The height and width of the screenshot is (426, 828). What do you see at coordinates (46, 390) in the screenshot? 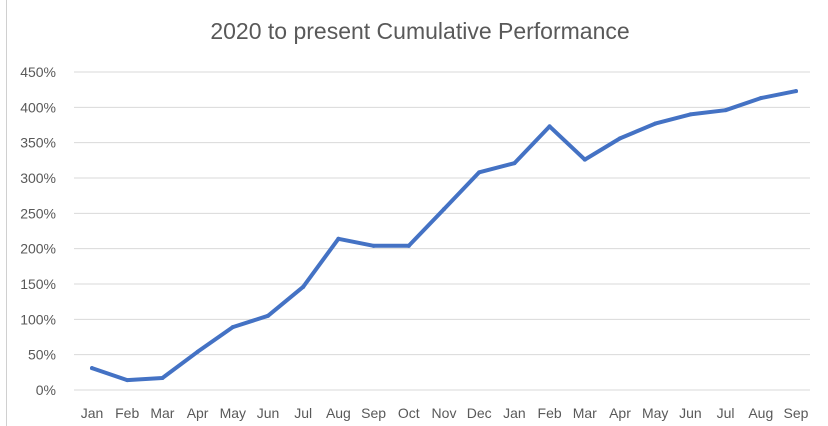
I see `y-tick-label: 0%` at bounding box center [46, 390].